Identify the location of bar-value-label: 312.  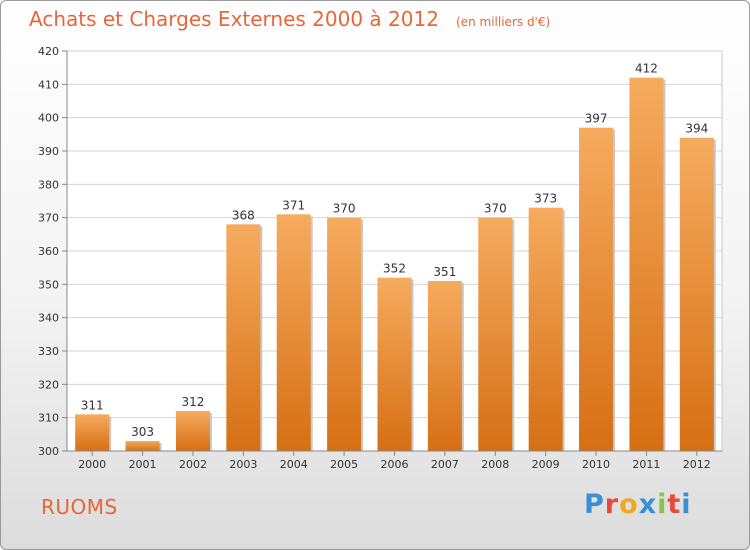
(193, 402).